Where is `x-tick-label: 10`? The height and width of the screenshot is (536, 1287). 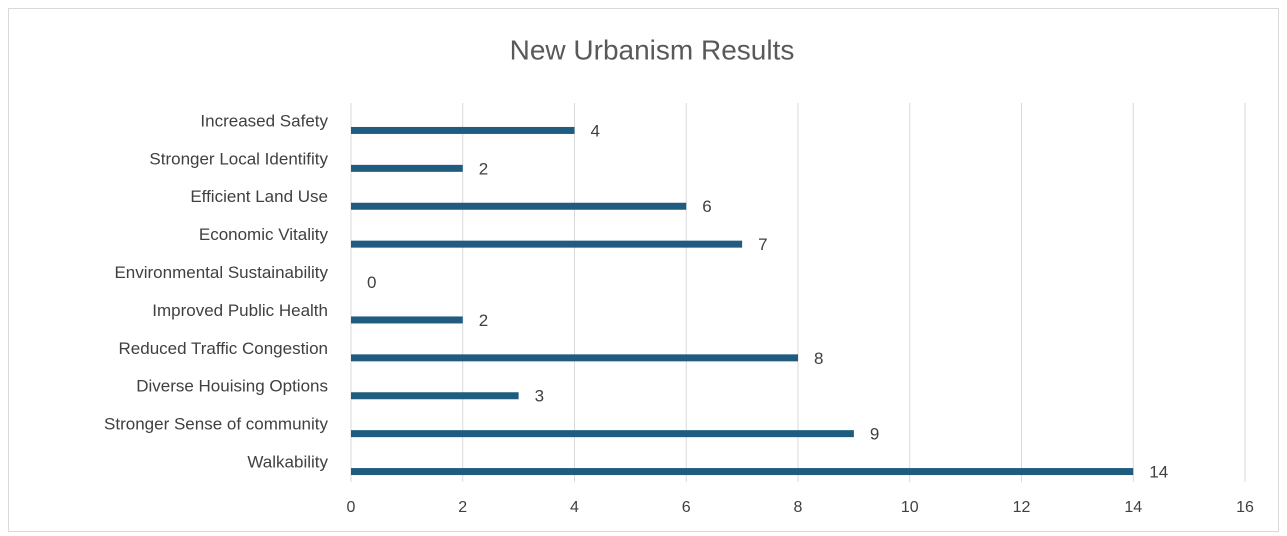 x-tick-label: 10 is located at coordinates (910, 507).